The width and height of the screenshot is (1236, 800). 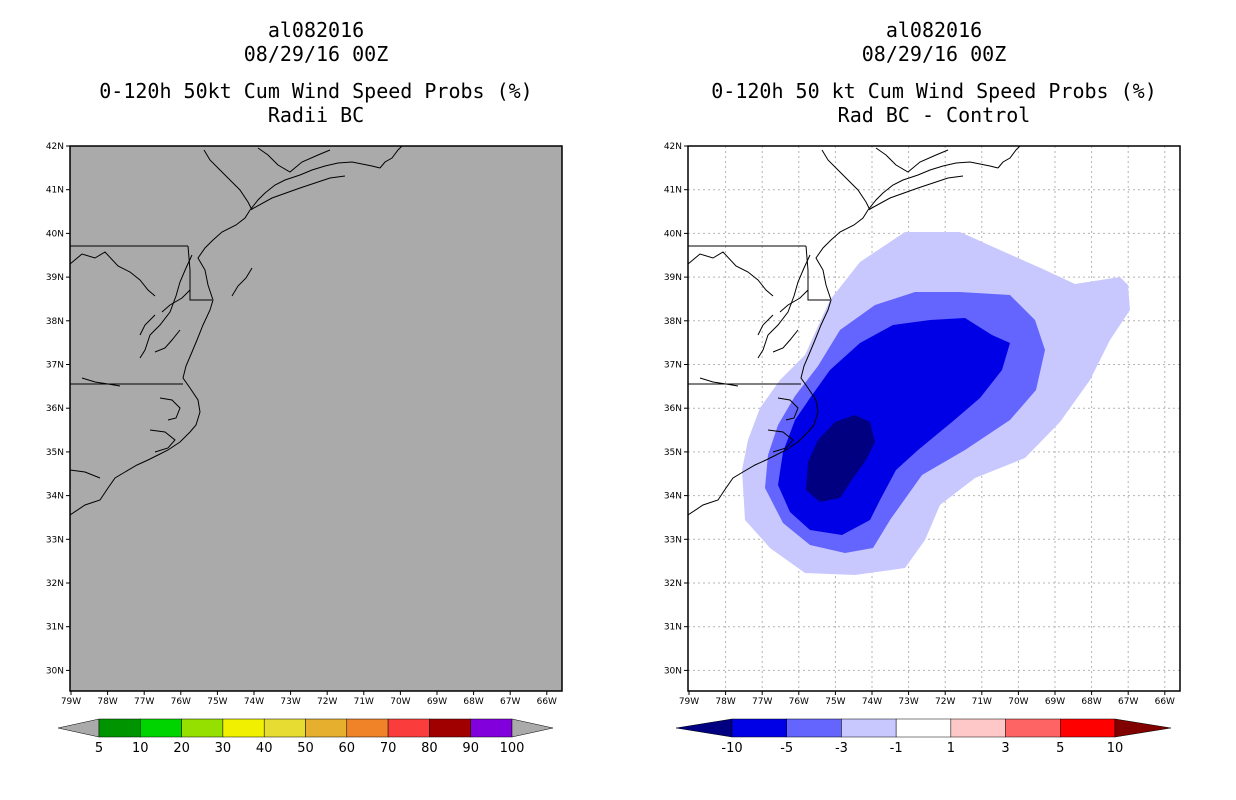 I want to click on colorbar-label: 3, so click(x=1005, y=748).